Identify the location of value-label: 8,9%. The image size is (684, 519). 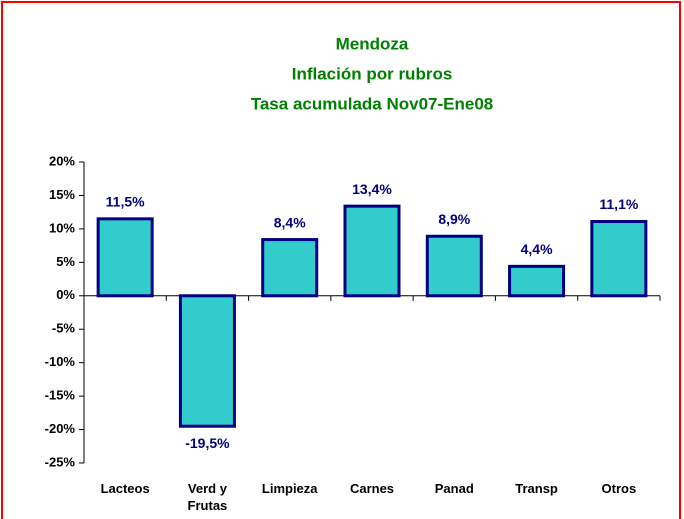
(454, 219).